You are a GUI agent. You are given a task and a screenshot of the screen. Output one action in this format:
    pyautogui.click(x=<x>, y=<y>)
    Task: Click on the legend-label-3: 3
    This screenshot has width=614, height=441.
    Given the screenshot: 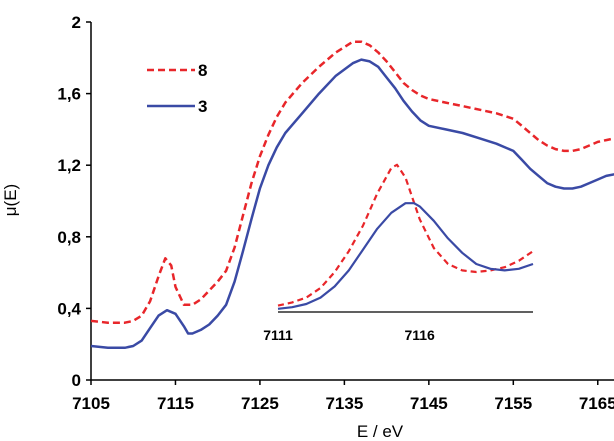 What is the action you would take?
    pyautogui.click(x=202, y=106)
    